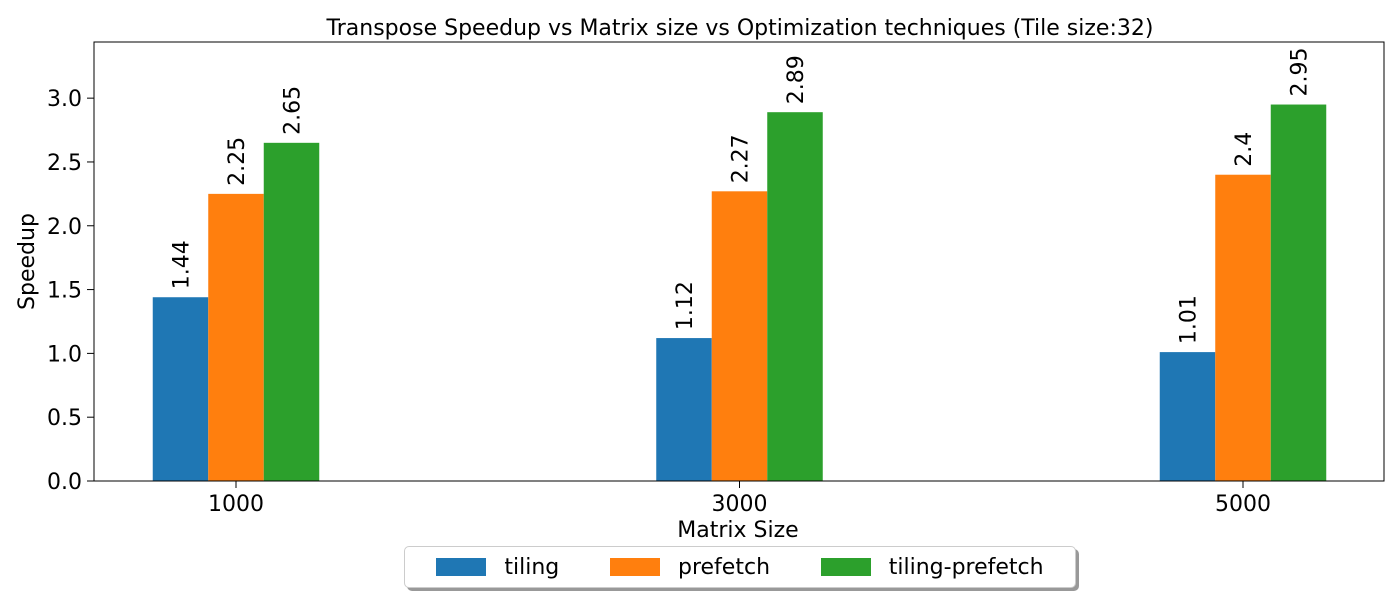 The image size is (1400, 600). What do you see at coordinates (635, 567) in the screenshot?
I see `legend-swatch-prefetch` at bounding box center [635, 567].